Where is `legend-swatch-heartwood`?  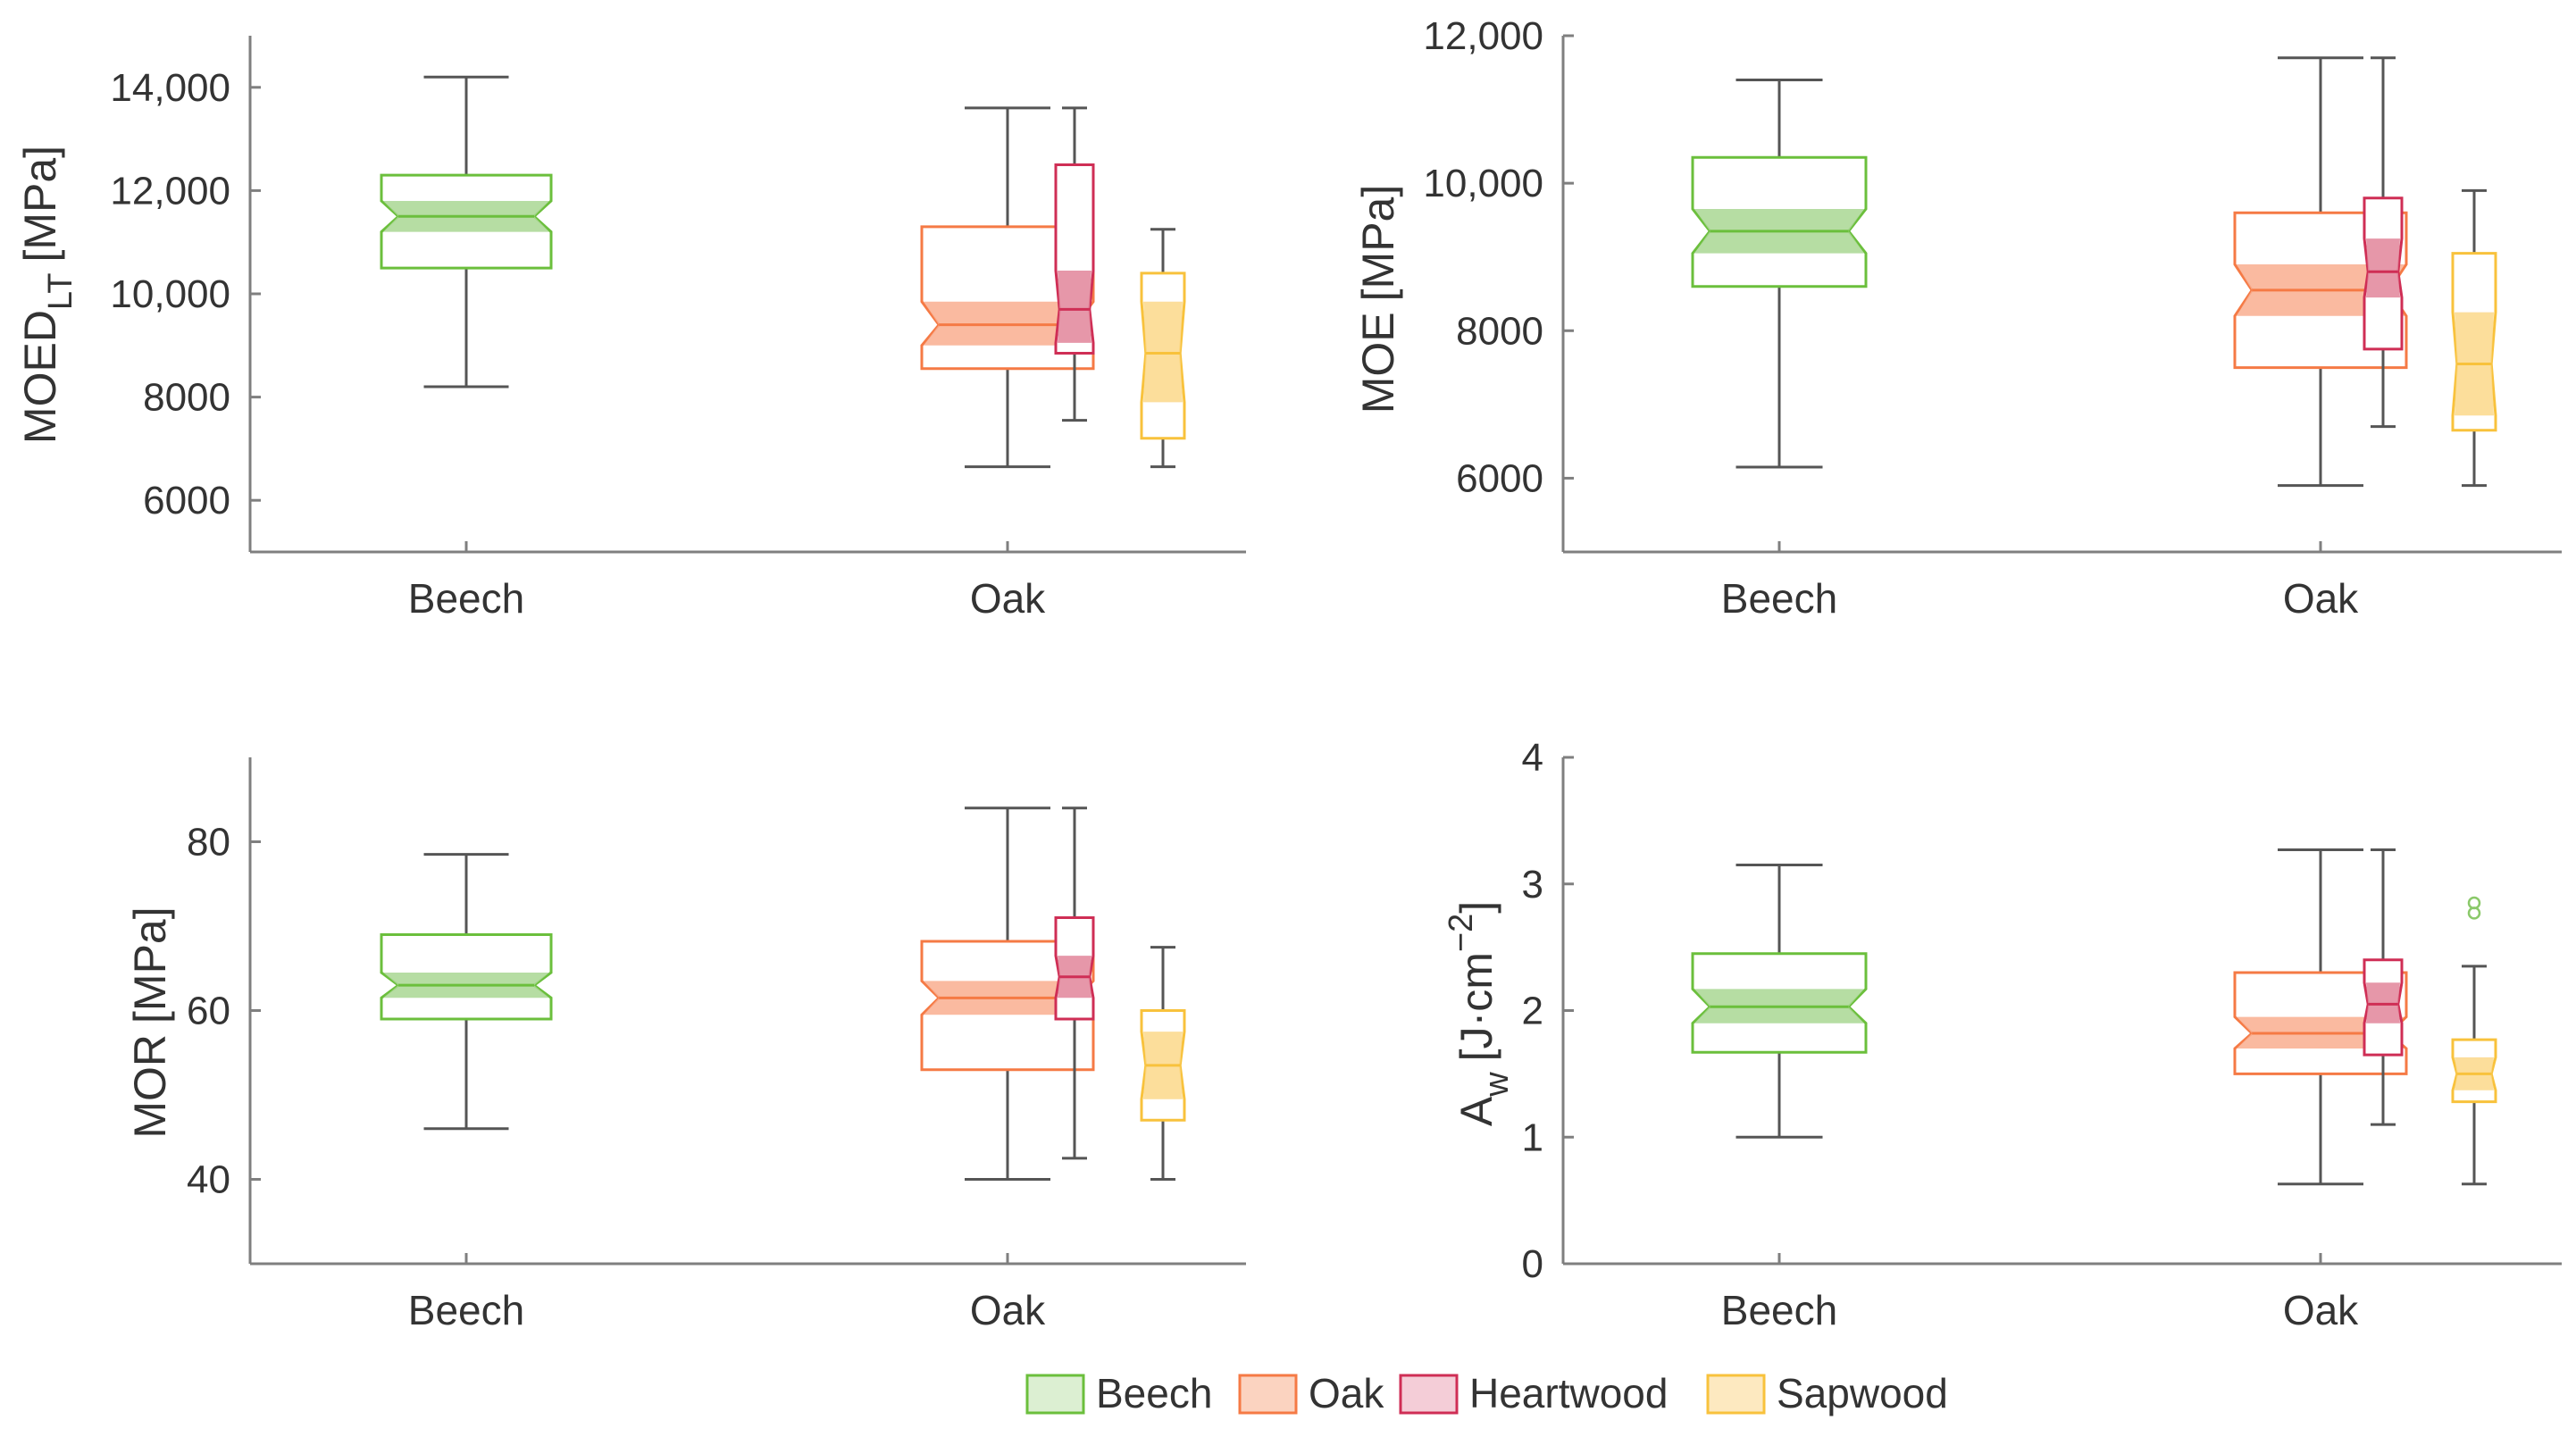 legend-swatch-heartwood is located at coordinates (1429, 1394).